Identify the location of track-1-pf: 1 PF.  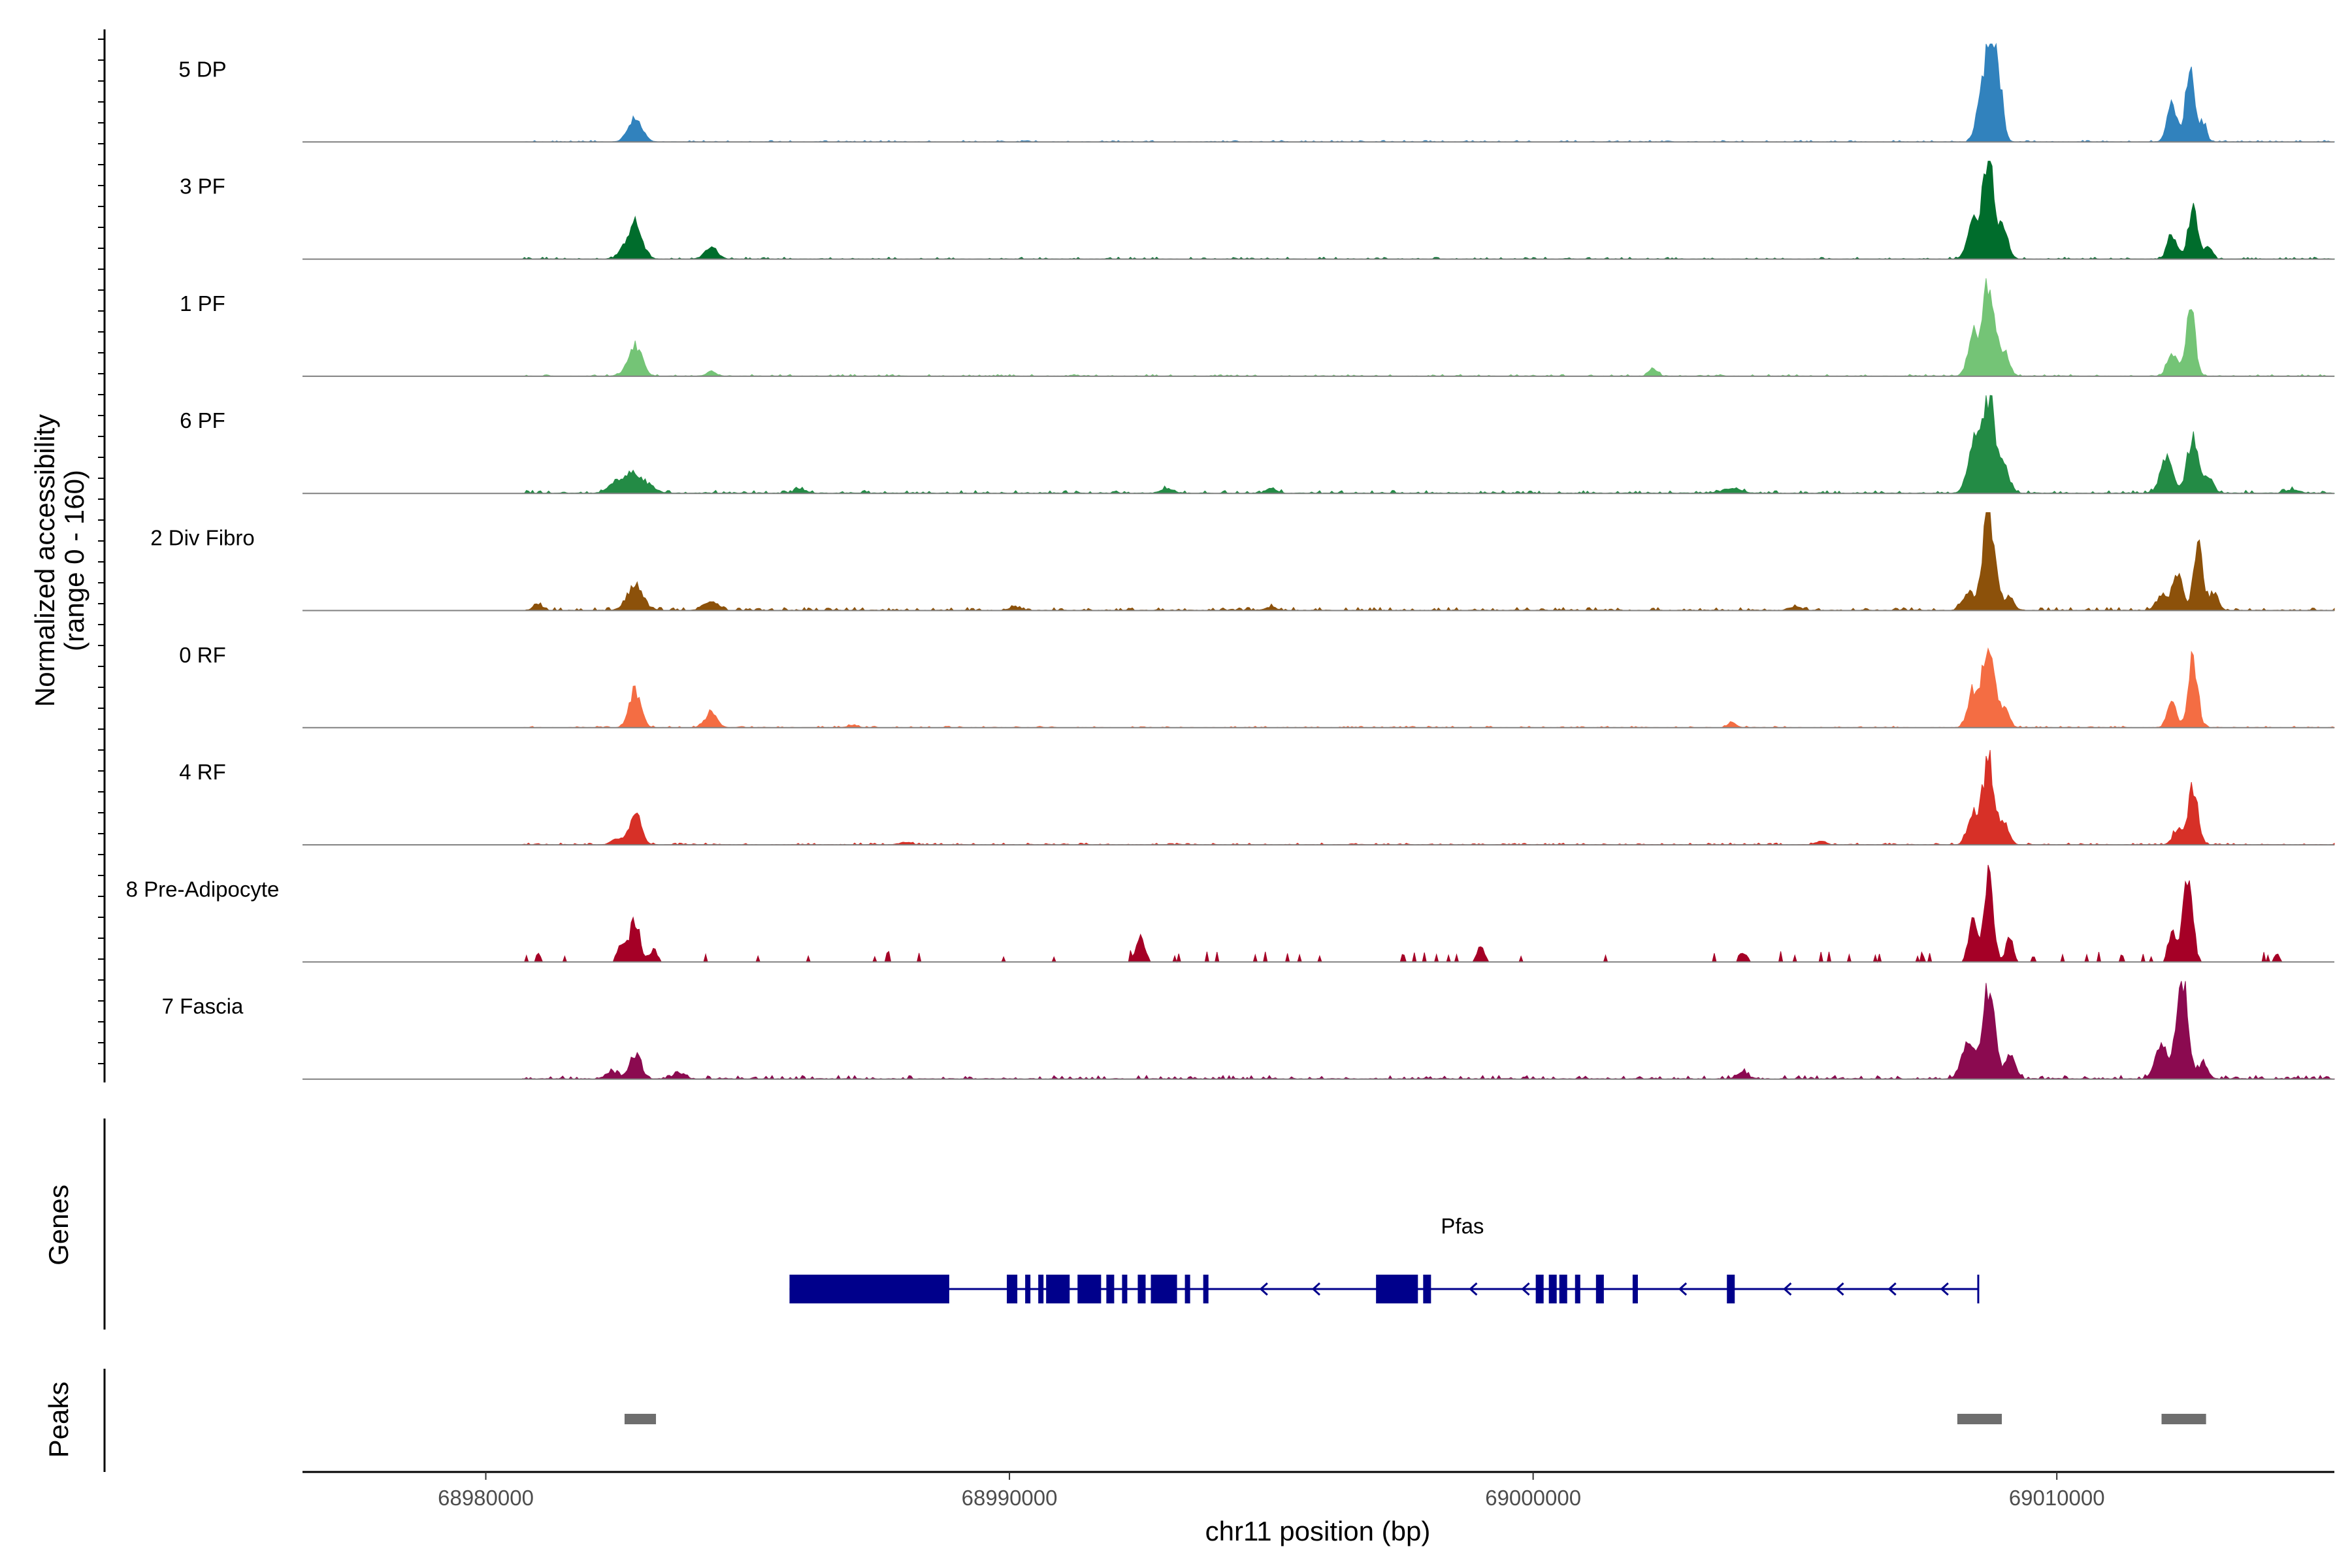
(1257, 327).